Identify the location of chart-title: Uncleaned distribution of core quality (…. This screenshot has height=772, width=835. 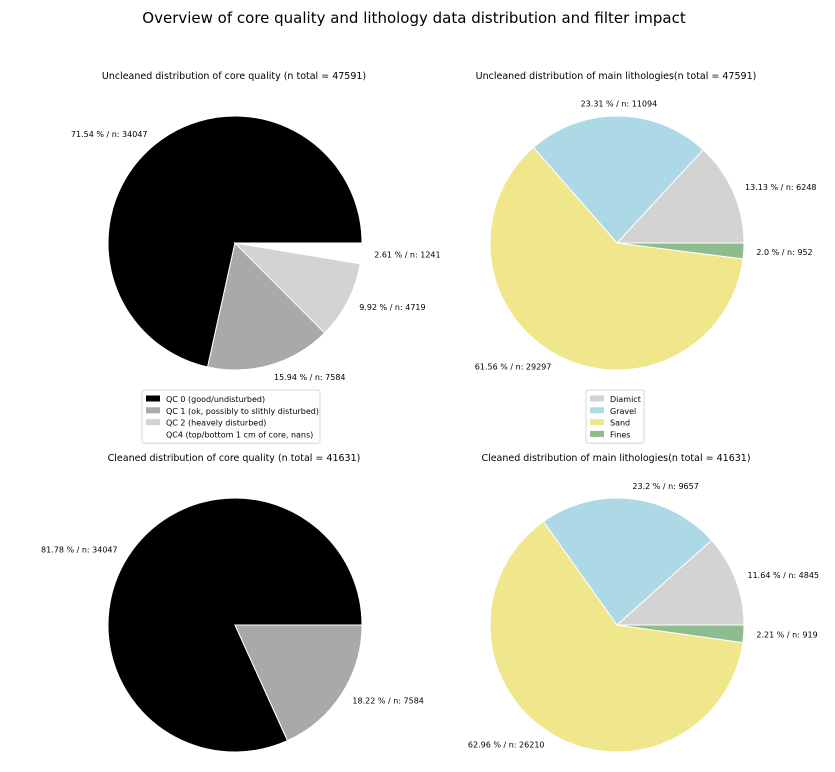
(234, 76).